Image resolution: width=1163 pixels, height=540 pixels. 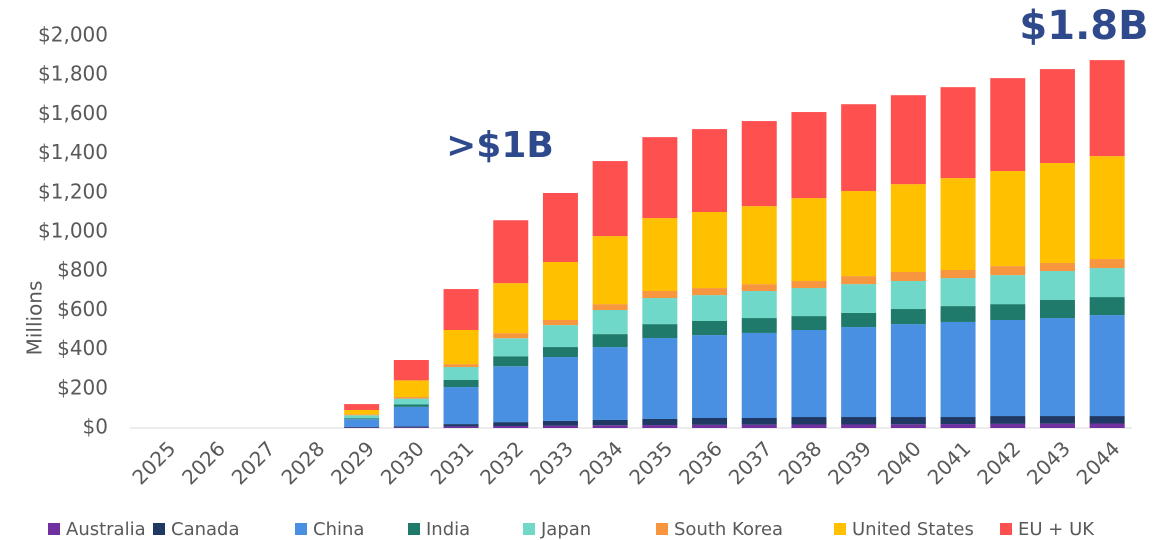 I want to click on x-tick-label: 2029, so click(x=352, y=462).